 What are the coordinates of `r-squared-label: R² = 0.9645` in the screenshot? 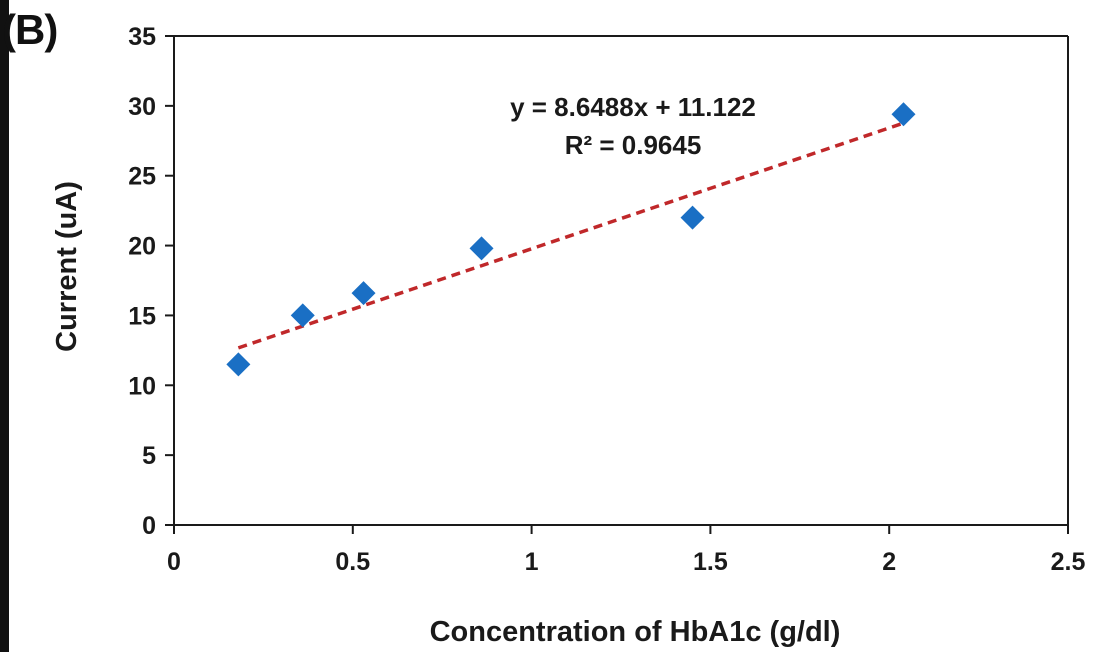 It's located at (633, 145).